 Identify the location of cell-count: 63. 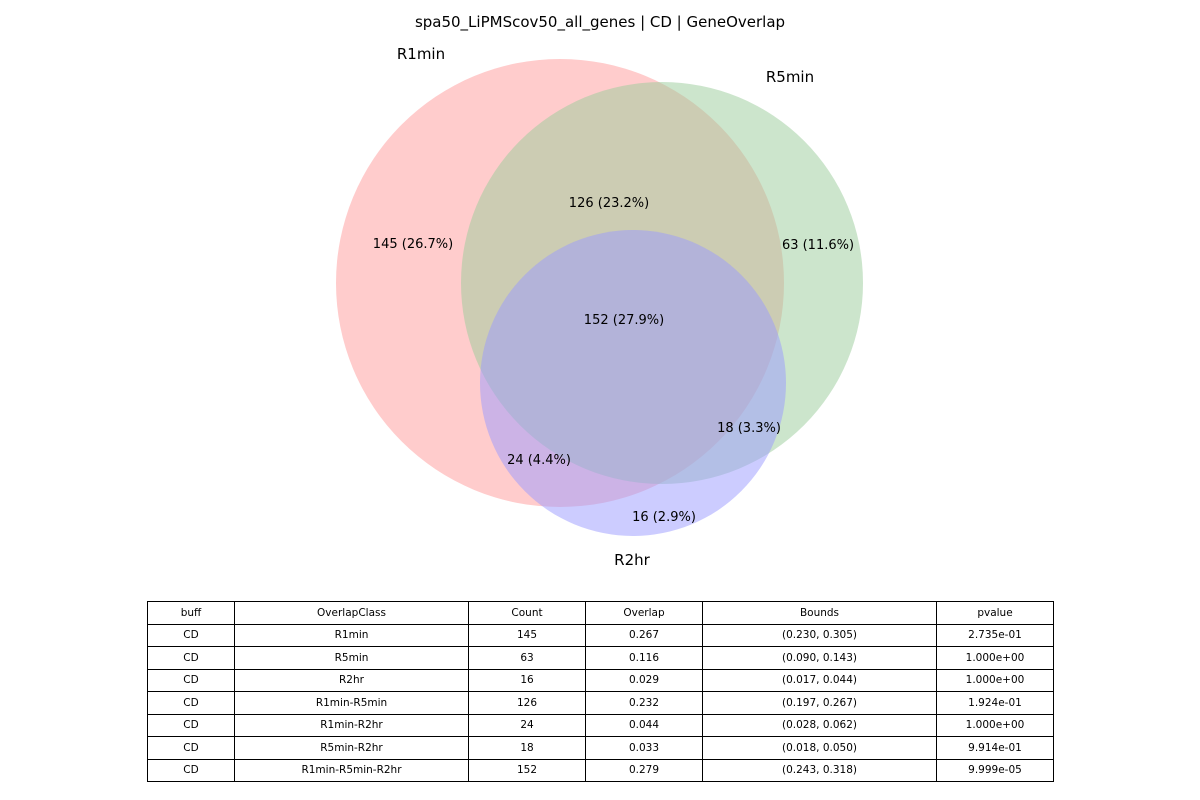
(527, 658).